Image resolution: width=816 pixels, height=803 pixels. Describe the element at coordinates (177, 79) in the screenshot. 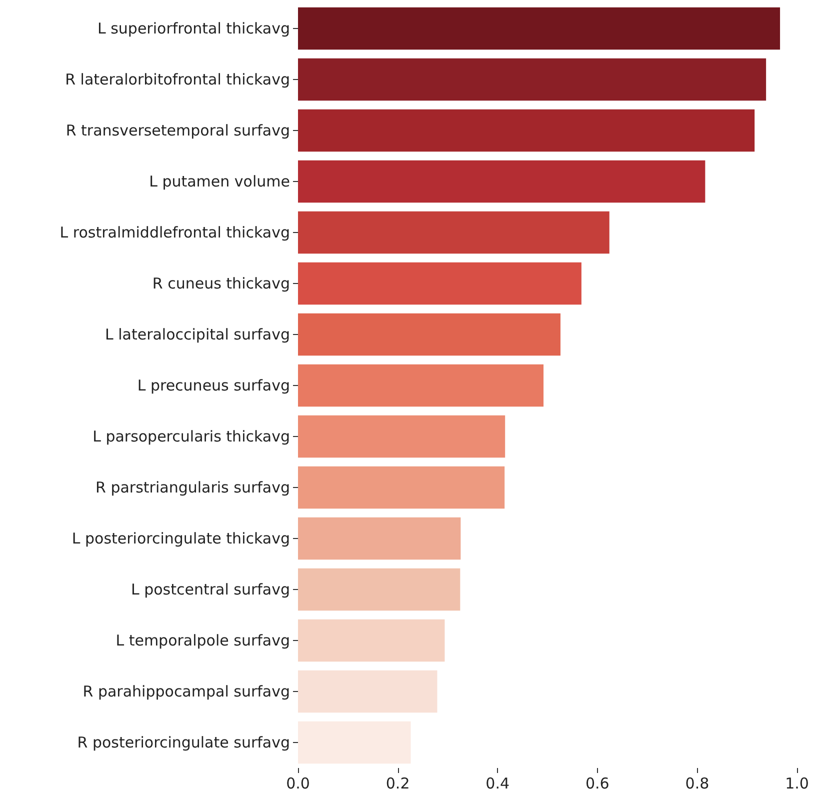

I see `y-tick-label: R lateralorbitofrontal thickavg` at that location.